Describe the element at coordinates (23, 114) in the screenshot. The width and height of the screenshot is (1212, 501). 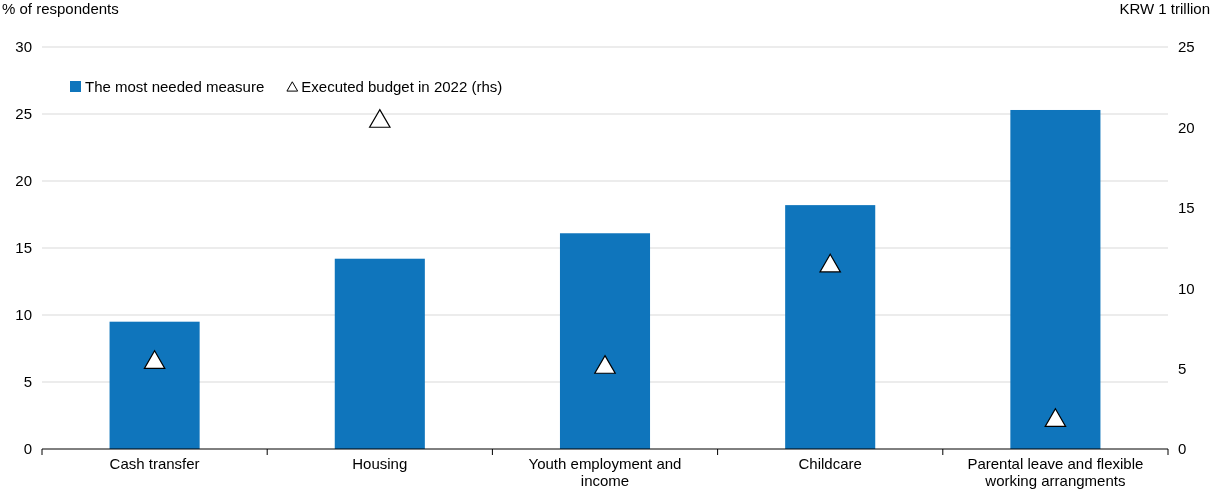
I see `y-tick-label: 25` at that location.